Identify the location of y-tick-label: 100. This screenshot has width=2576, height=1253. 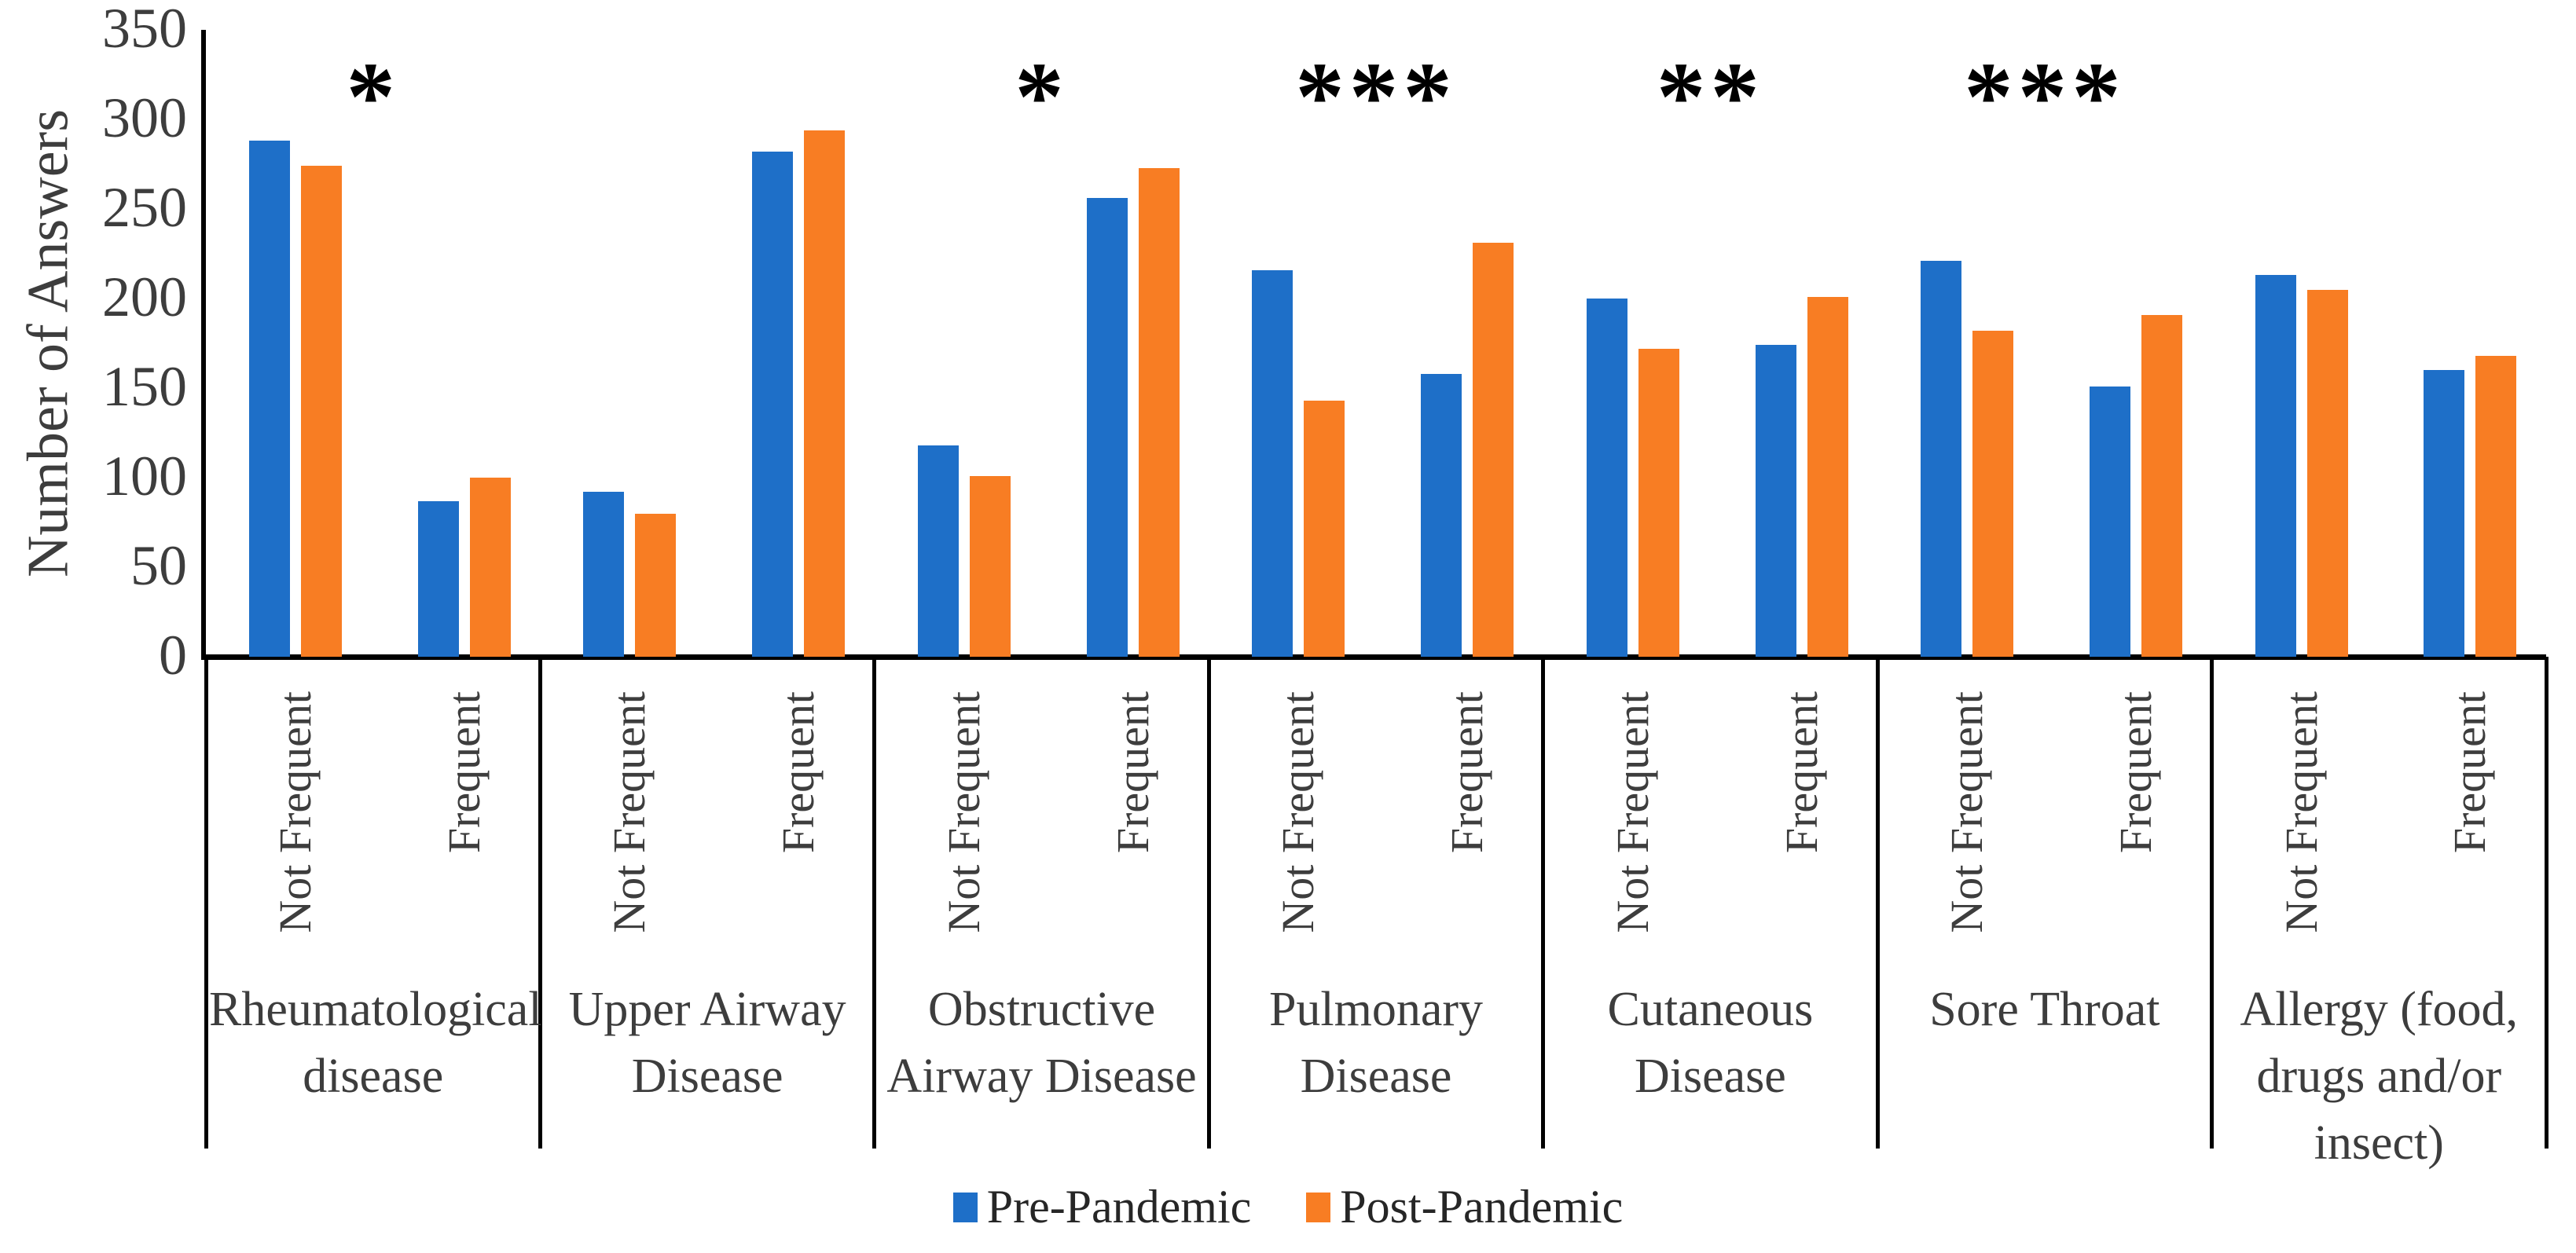
(144, 476).